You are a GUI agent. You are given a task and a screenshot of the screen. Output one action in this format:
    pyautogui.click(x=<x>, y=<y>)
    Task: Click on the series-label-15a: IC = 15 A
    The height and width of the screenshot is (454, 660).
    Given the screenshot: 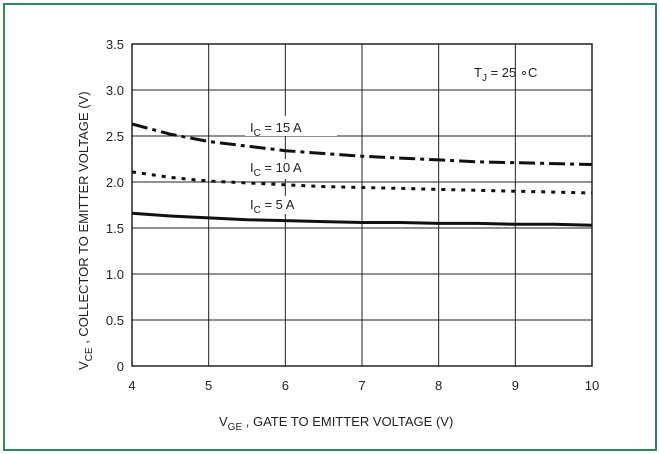 What is the action you would take?
    pyautogui.click(x=291, y=127)
    